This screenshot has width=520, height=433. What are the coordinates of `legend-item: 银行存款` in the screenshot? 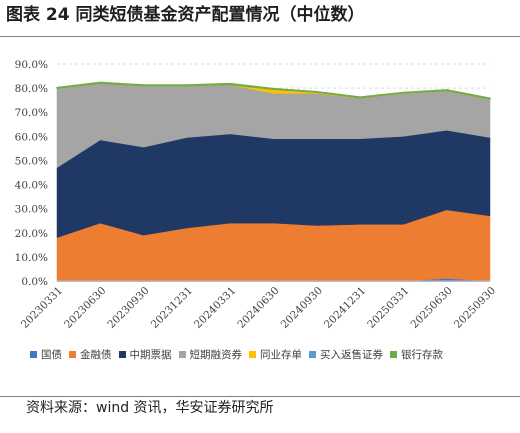 It's located at (416, 354).